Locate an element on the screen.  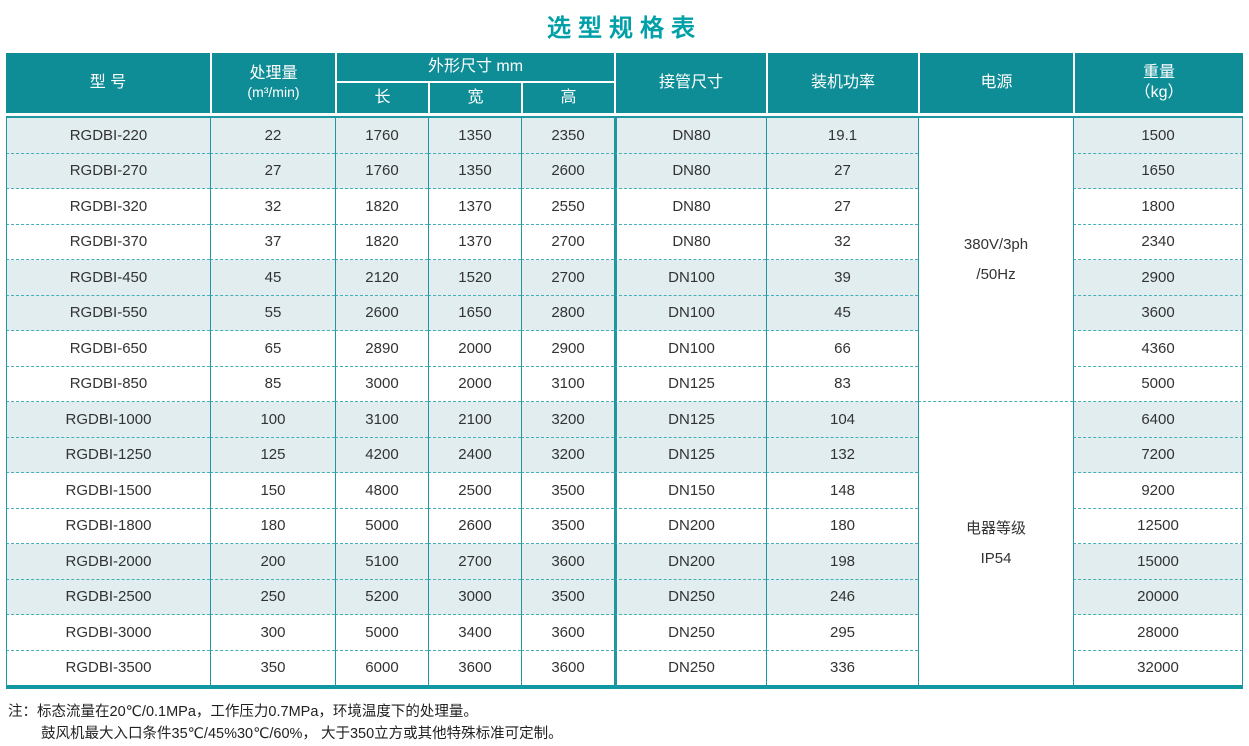
cell-model: RGDBI-320 is located at coordinates (107, 207).